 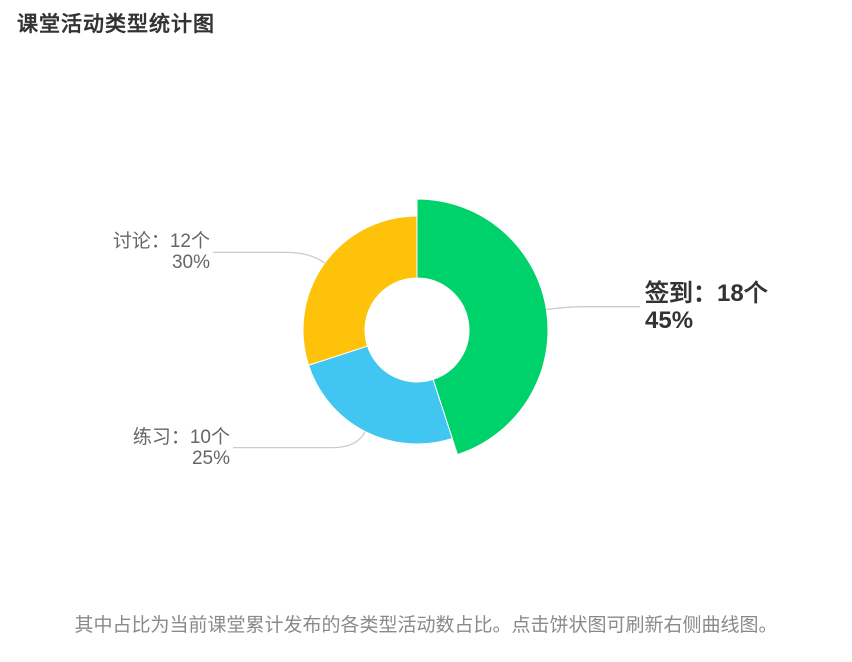 What do you see at coordinates (181, 437) in the screenshot?
I see `pie-label-exercise-text: 练习：10个` at bounding box center [181, 437].